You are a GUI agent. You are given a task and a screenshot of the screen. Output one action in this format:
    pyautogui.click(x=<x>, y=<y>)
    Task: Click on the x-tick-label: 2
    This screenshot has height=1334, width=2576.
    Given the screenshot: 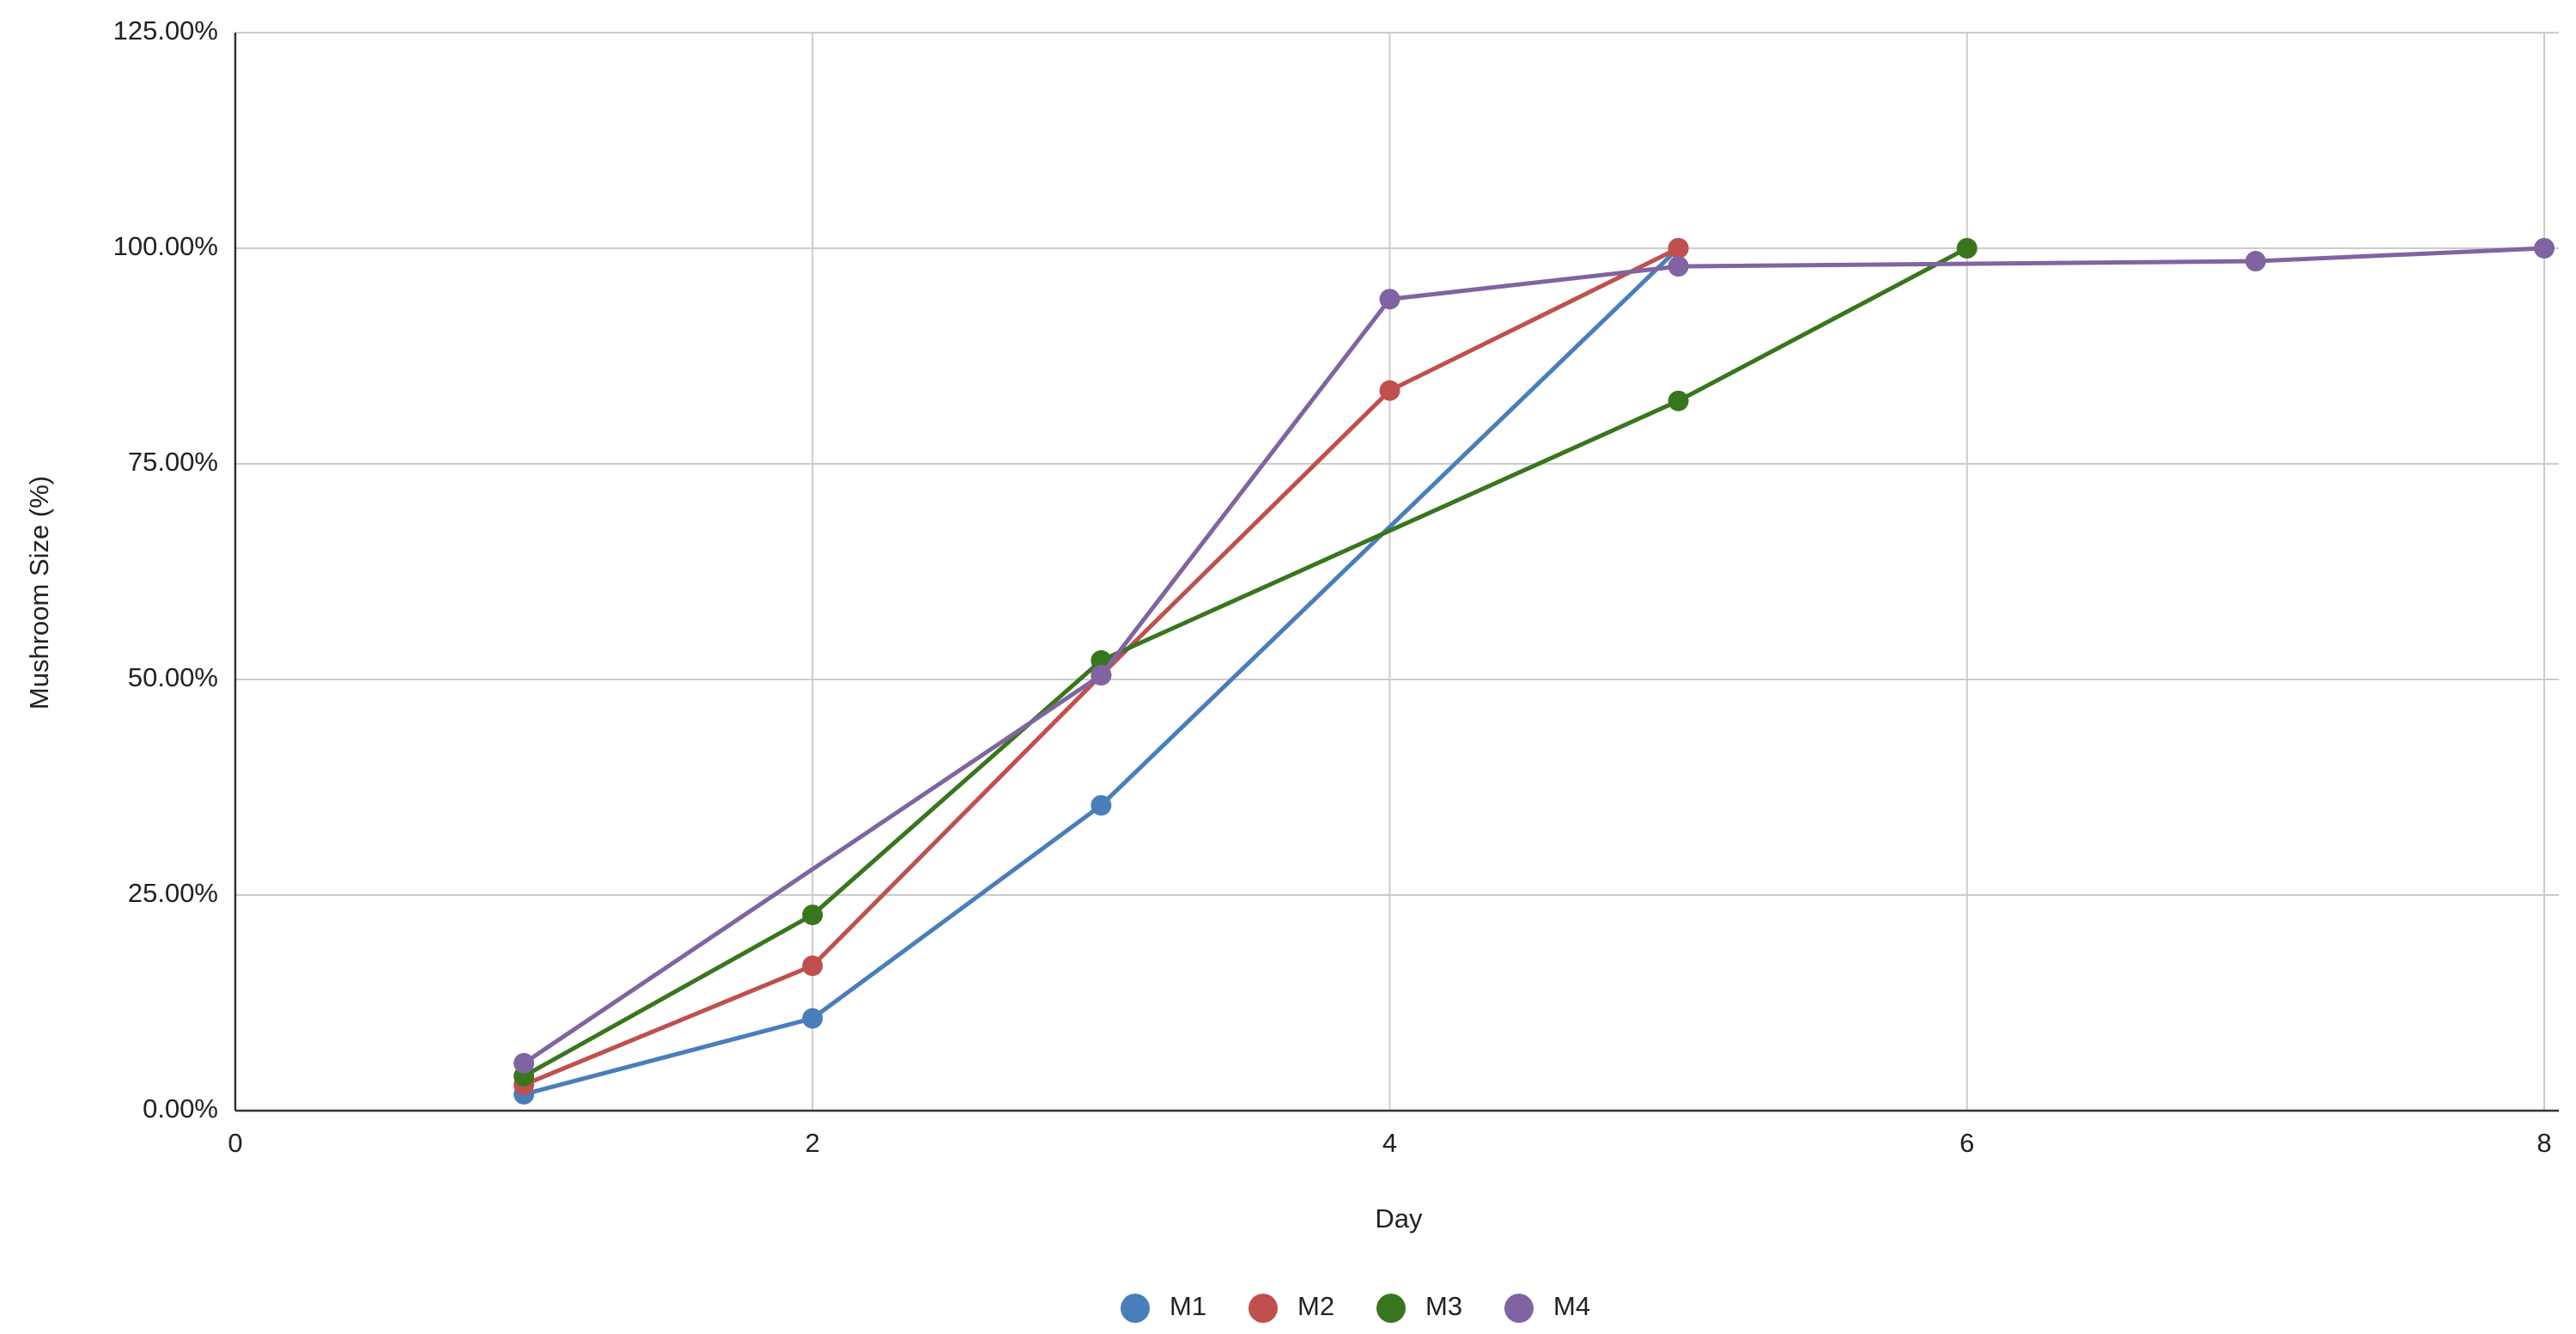 What is the action you would take?
    pyautogui.click(x=812, y=1143)
    